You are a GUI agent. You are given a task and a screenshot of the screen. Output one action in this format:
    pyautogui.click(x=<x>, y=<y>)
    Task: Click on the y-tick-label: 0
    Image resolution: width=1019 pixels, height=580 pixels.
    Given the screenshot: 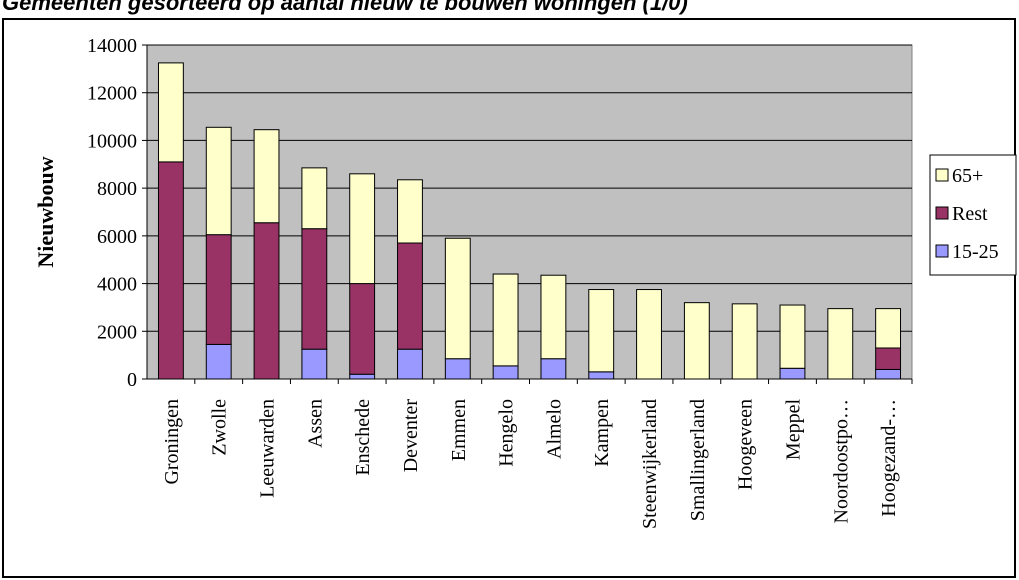 What is the action you would take?
    pyautogui.click(x=132, y=380)
    